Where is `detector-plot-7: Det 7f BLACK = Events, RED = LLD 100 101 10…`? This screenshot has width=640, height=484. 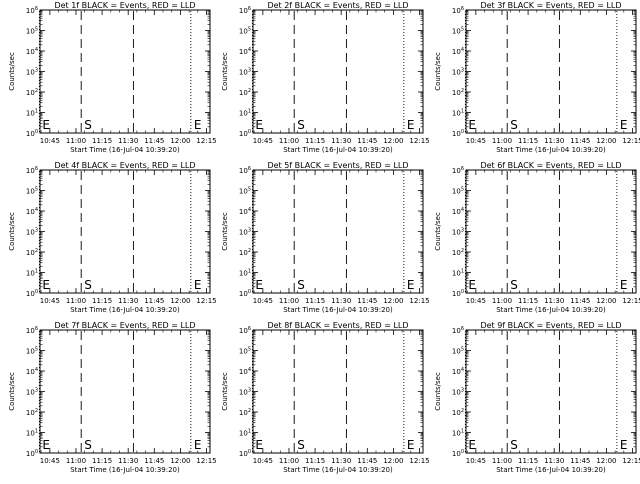
detector-plot-7: Det 7f BLACK = Events, RED = LLD 100 101 10… is located at coordinates (112, 397).